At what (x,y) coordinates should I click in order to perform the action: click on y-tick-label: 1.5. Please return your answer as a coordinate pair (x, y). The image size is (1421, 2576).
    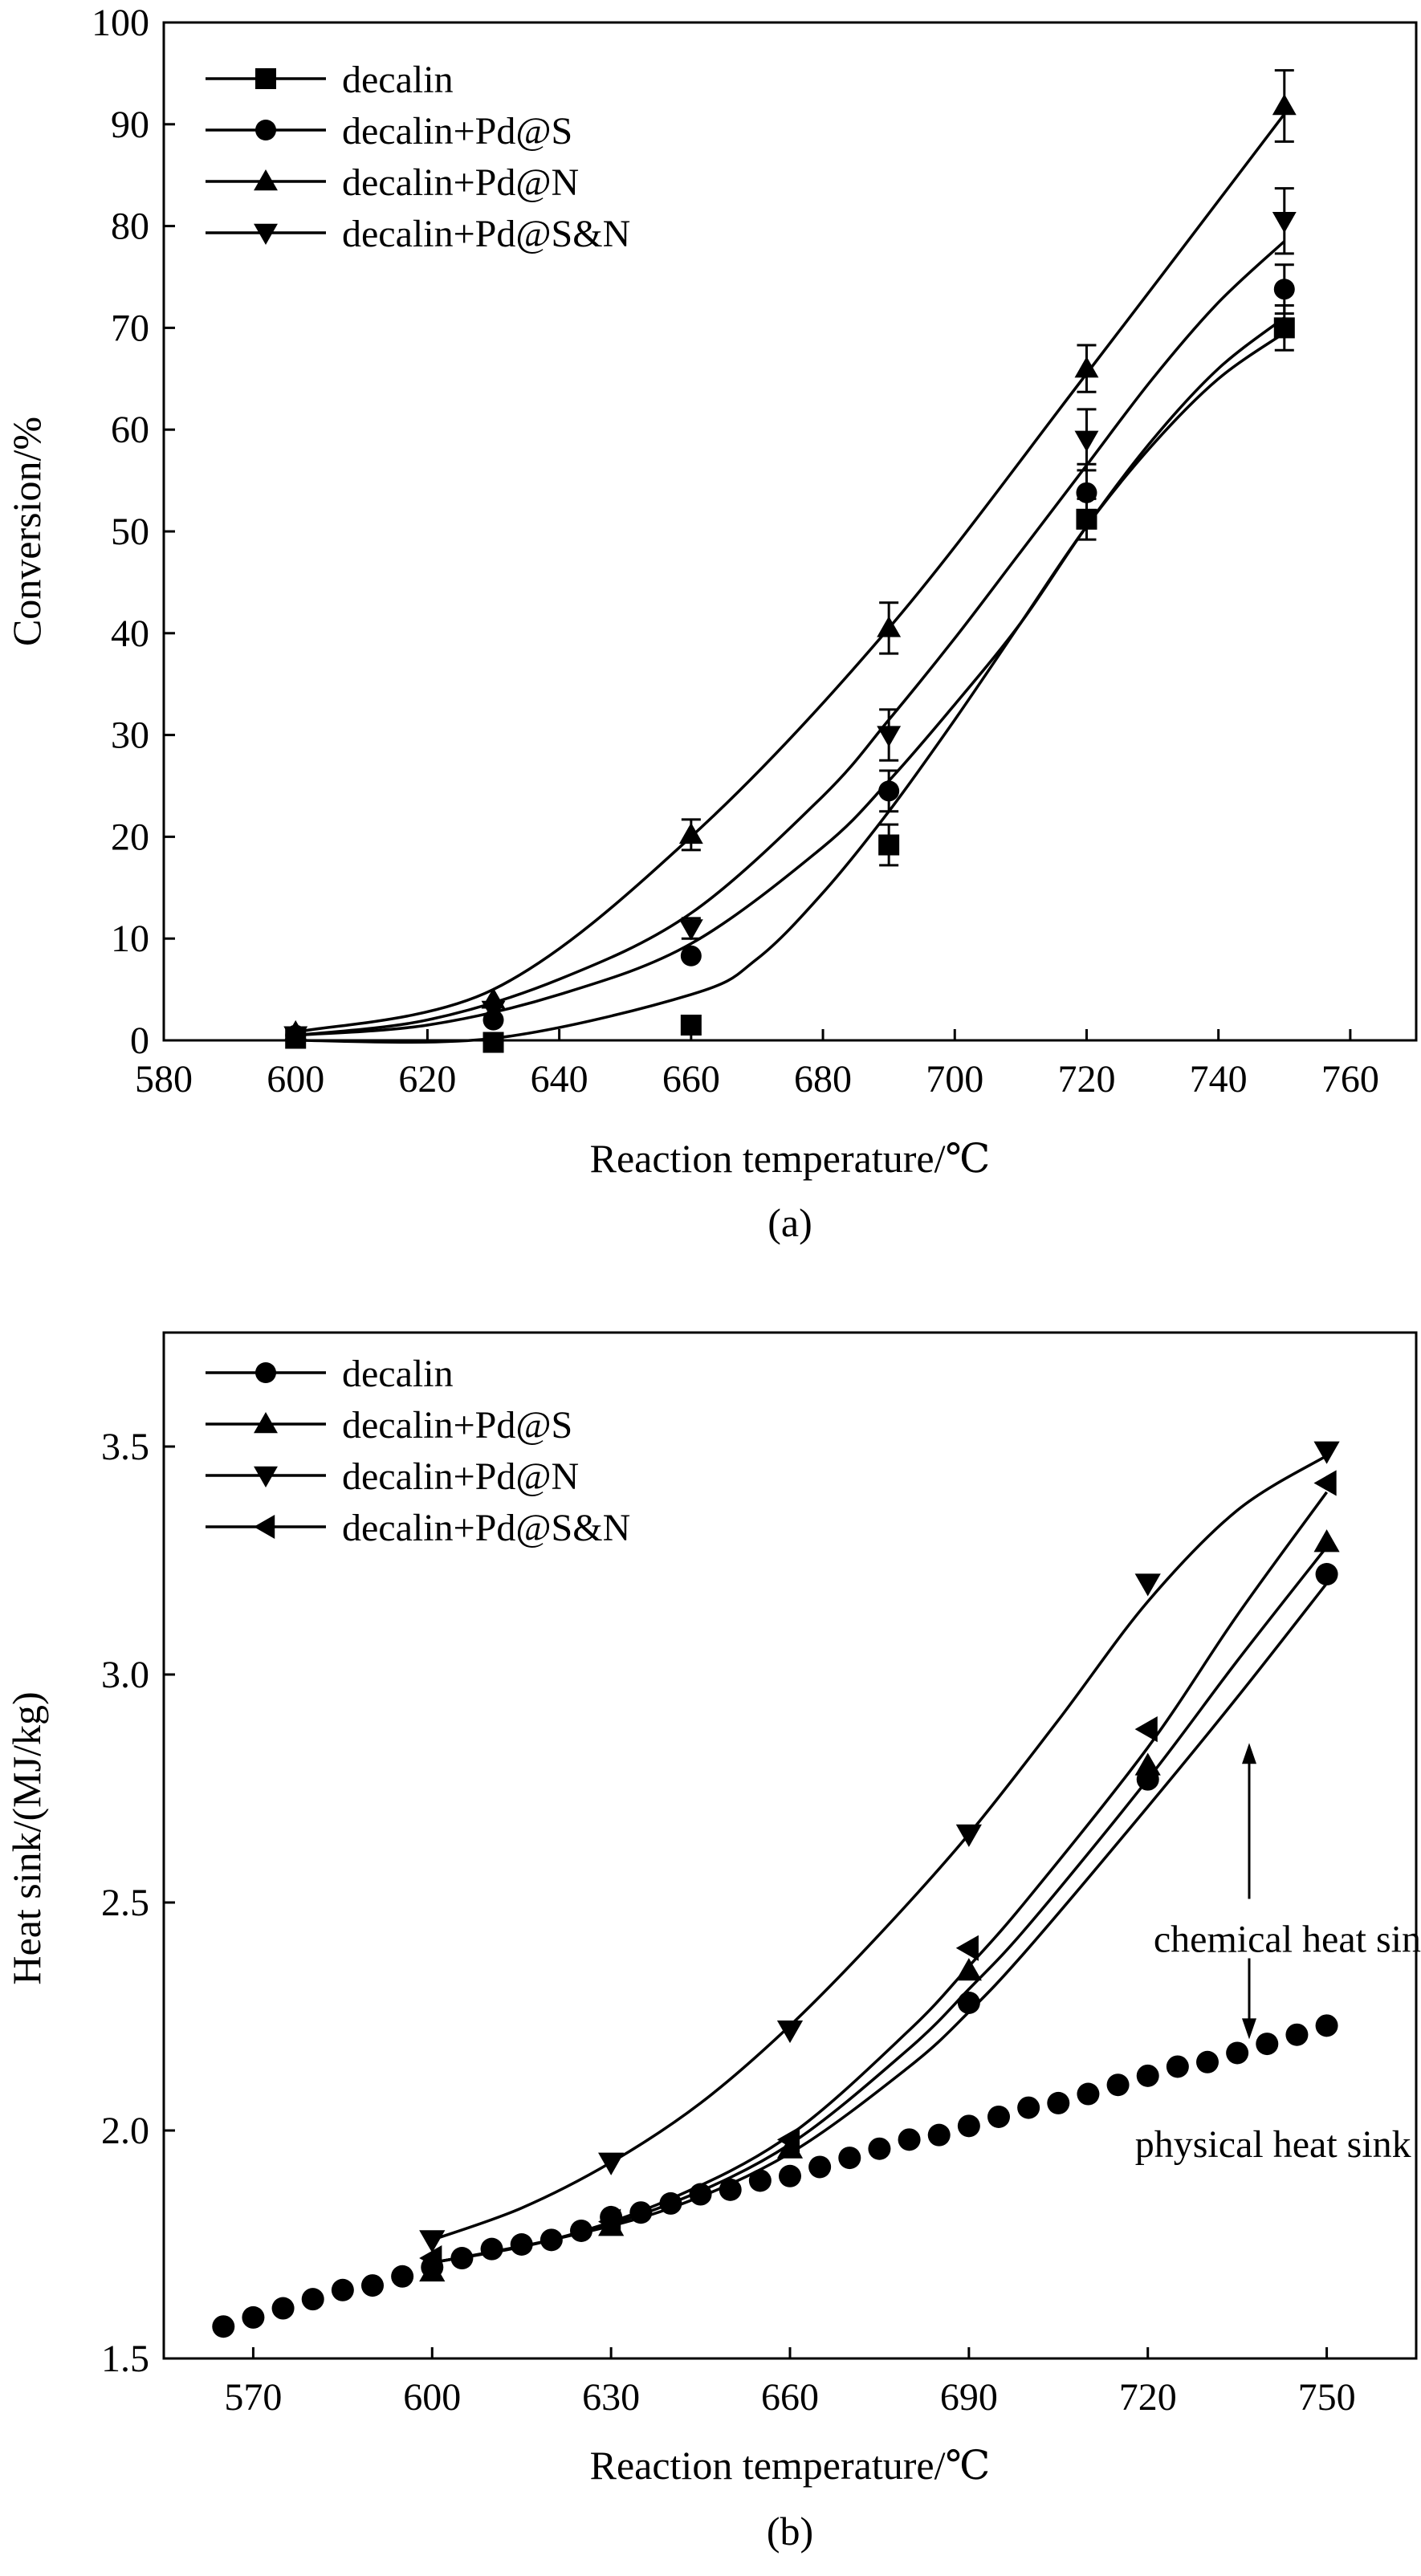
    Looking at the image, I should click on (125, 2359).